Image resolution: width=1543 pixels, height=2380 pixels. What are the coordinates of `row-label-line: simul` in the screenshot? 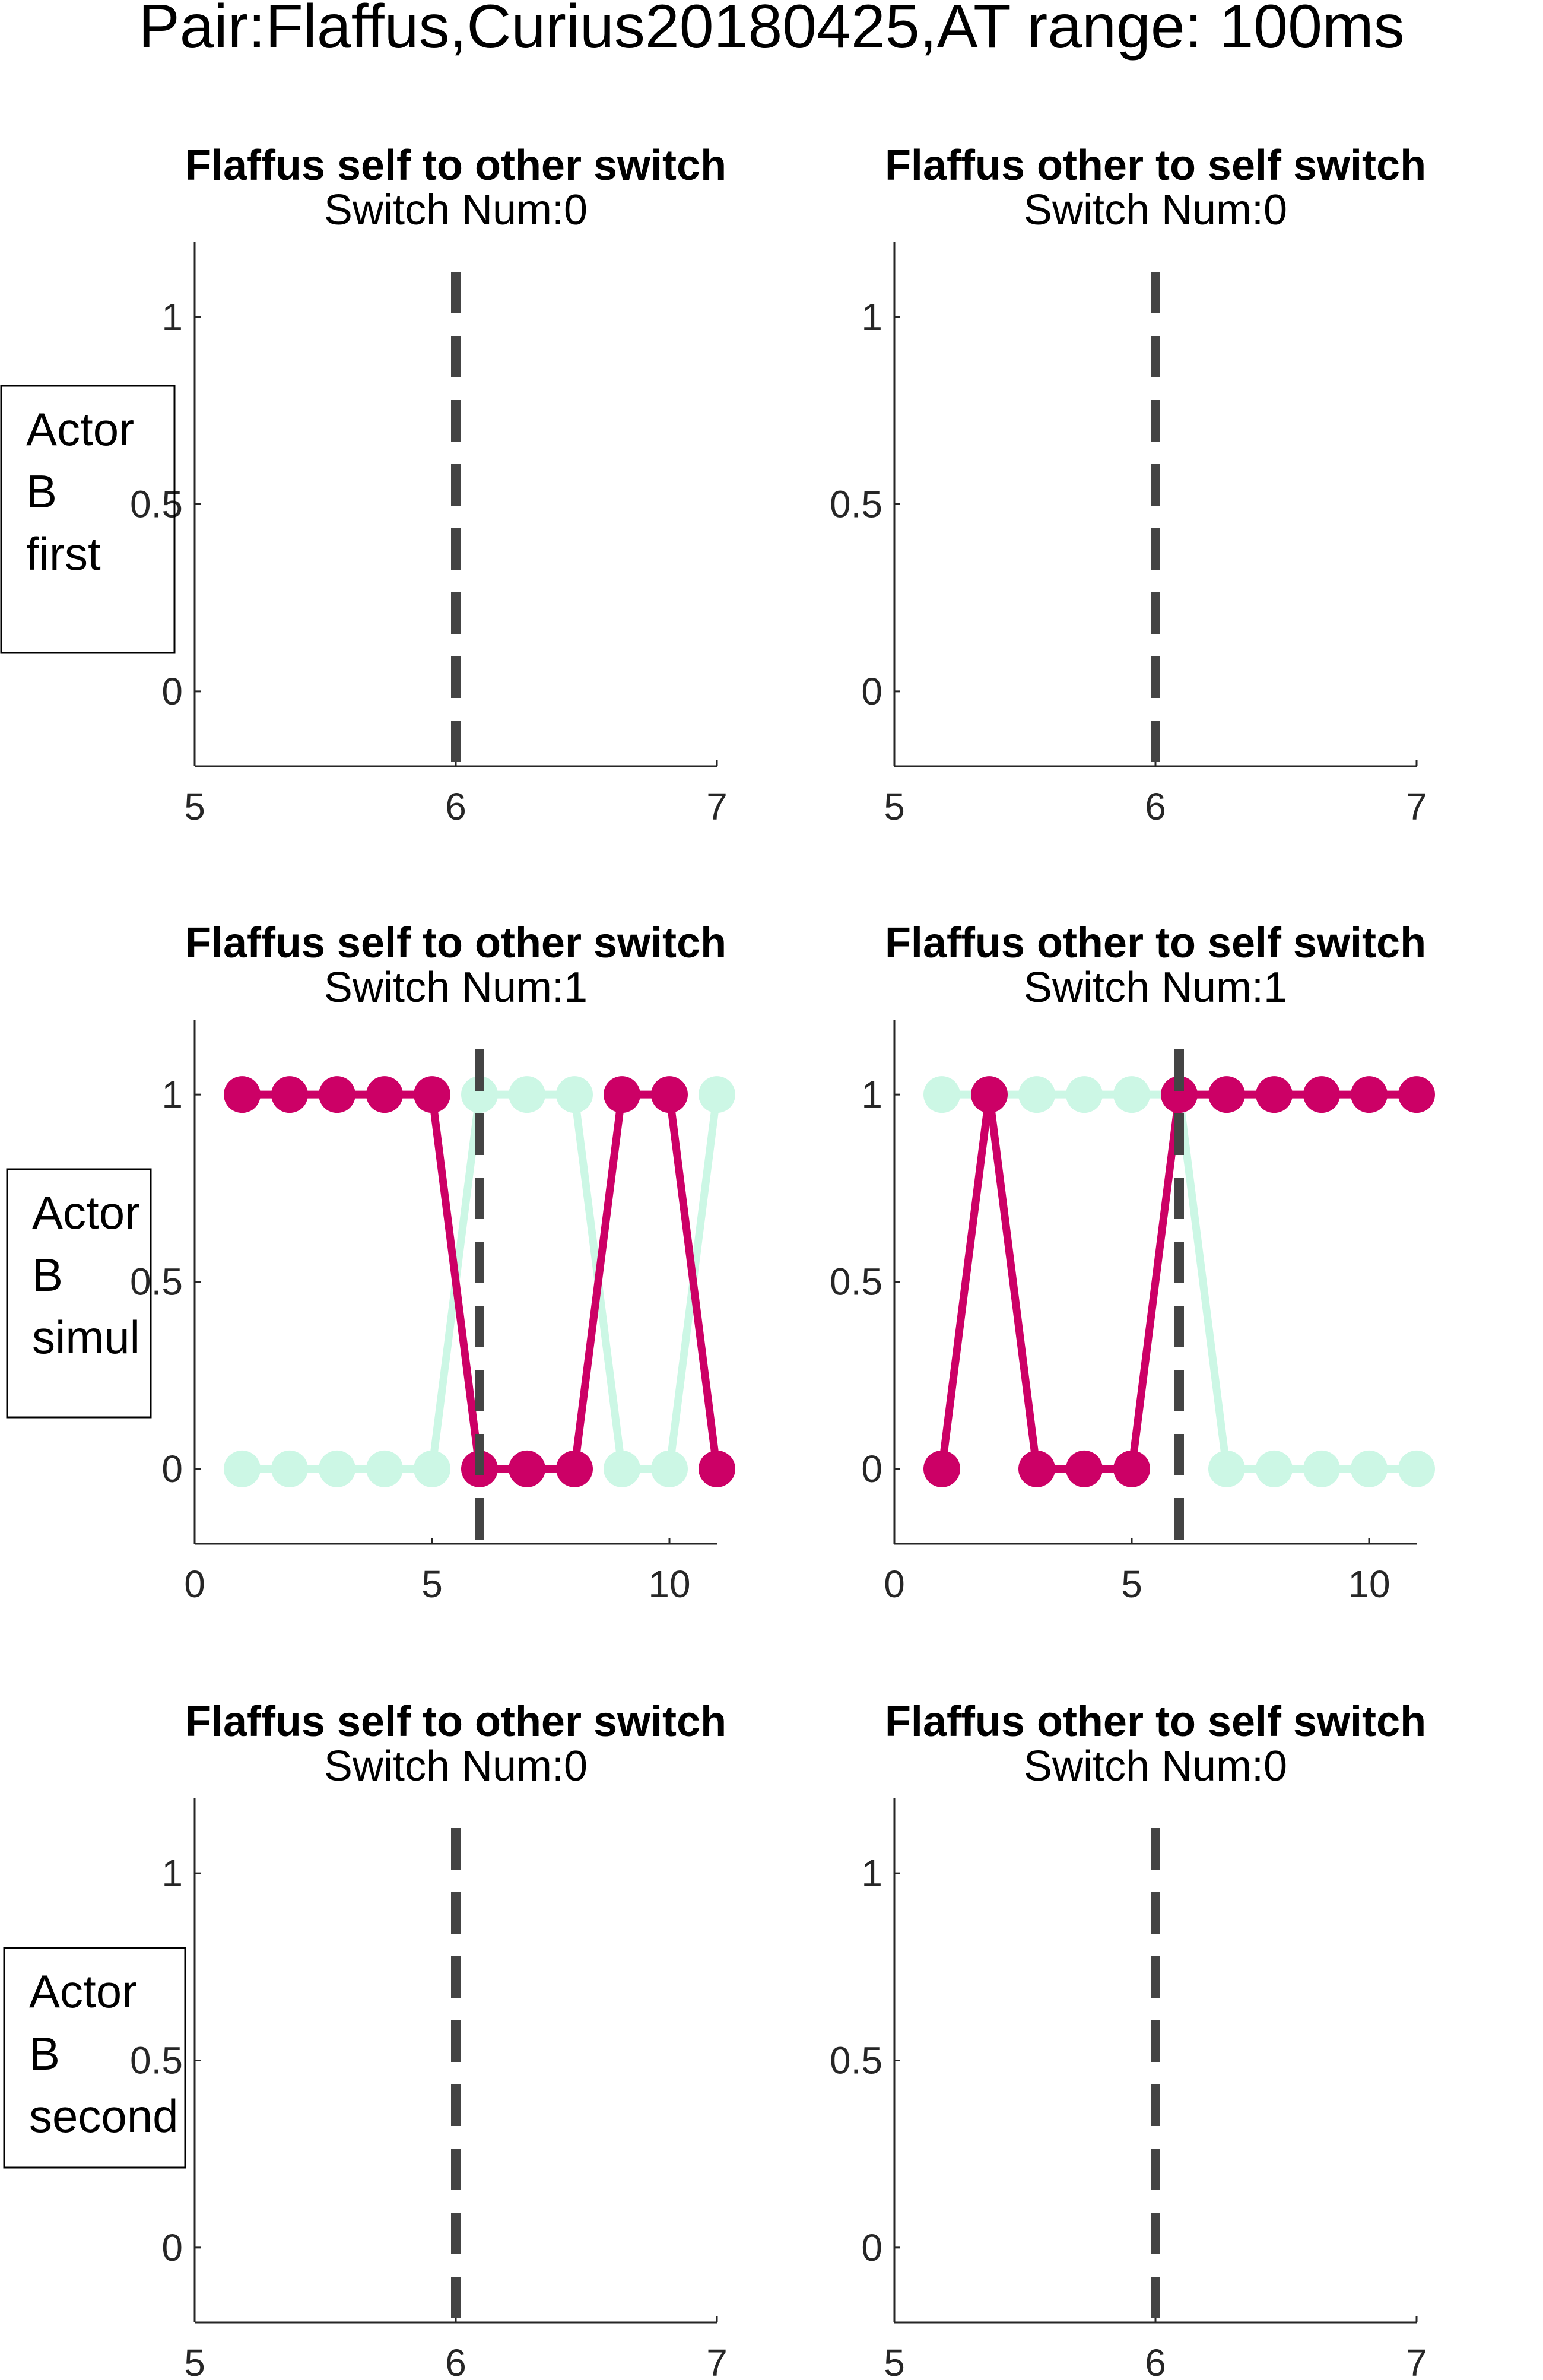 It's located at (86, 1337).